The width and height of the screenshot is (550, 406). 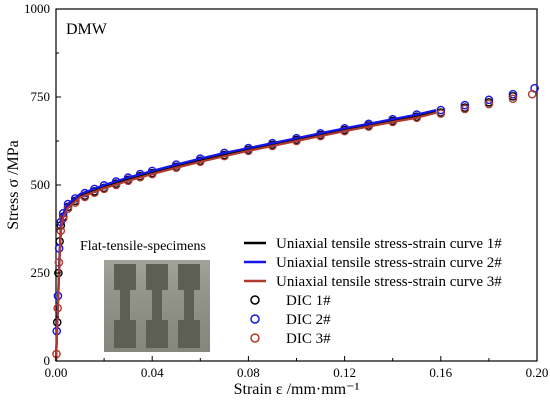 I want to click on specimen-photo-inset: Flat-tensile-specimens, so click(x=145, y=295).